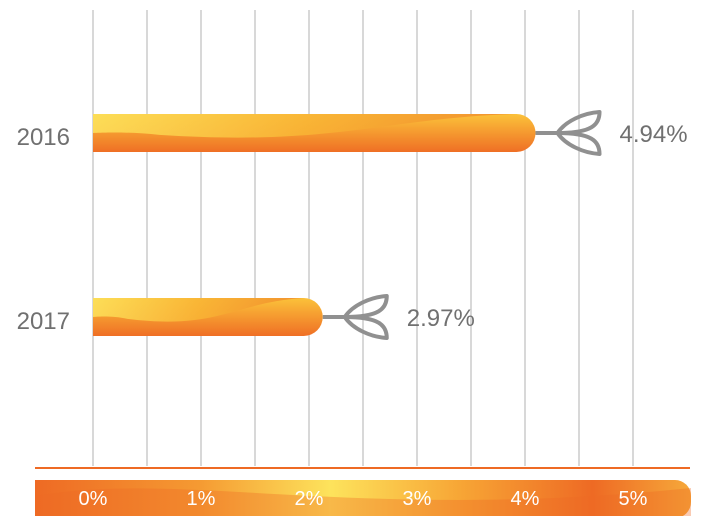 The image size is (705, 516). I want to click on x-tick-label: 5%, so click(633, 499).